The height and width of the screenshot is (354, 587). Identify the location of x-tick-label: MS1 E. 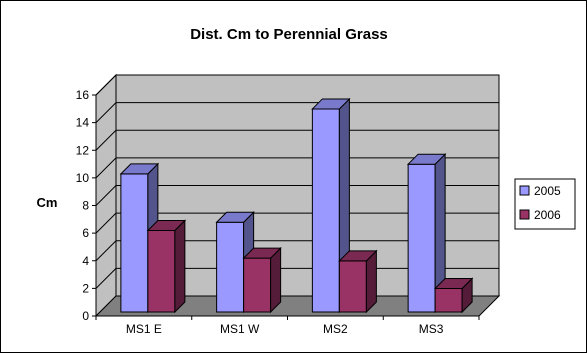
(144, 329).